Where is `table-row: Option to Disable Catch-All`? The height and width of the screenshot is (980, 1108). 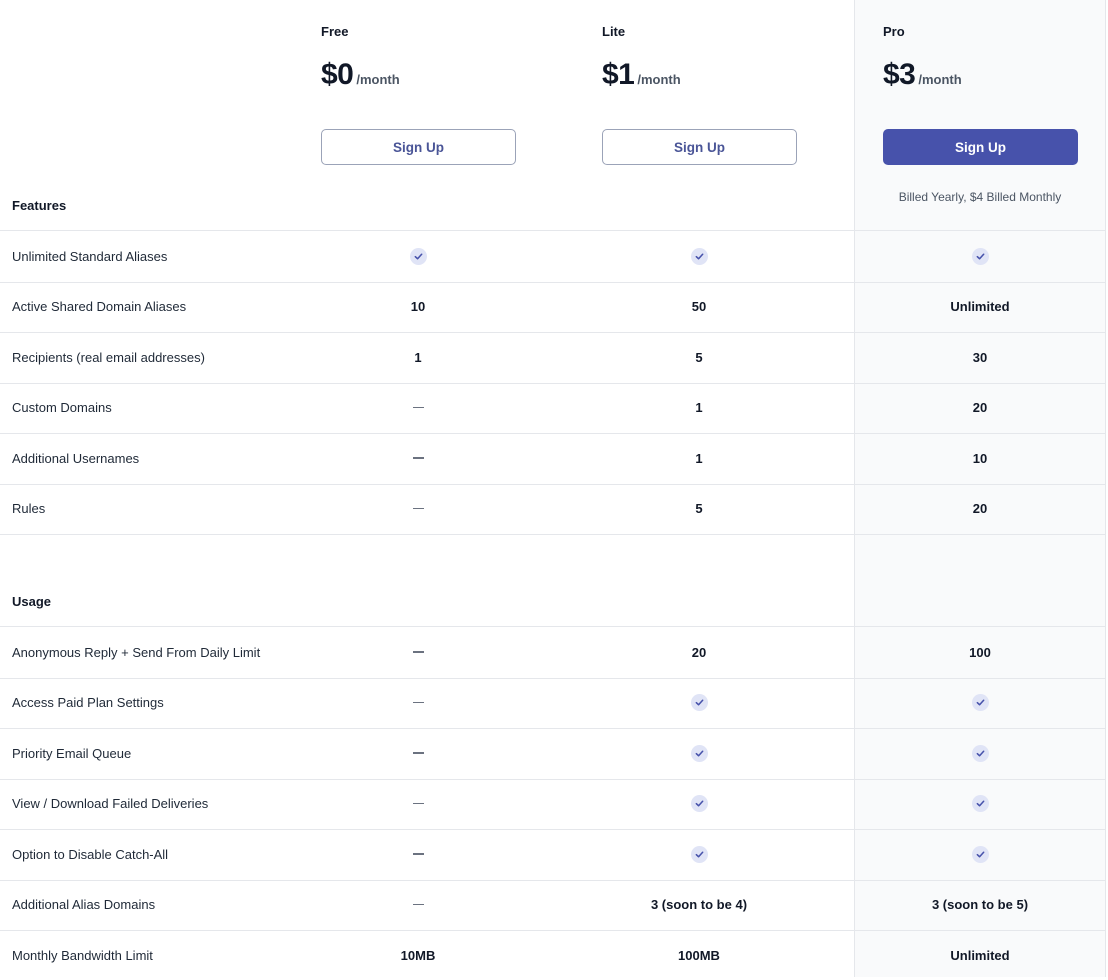 table-row: Option to Disable Catch-All is located at coordinates (553, 854).